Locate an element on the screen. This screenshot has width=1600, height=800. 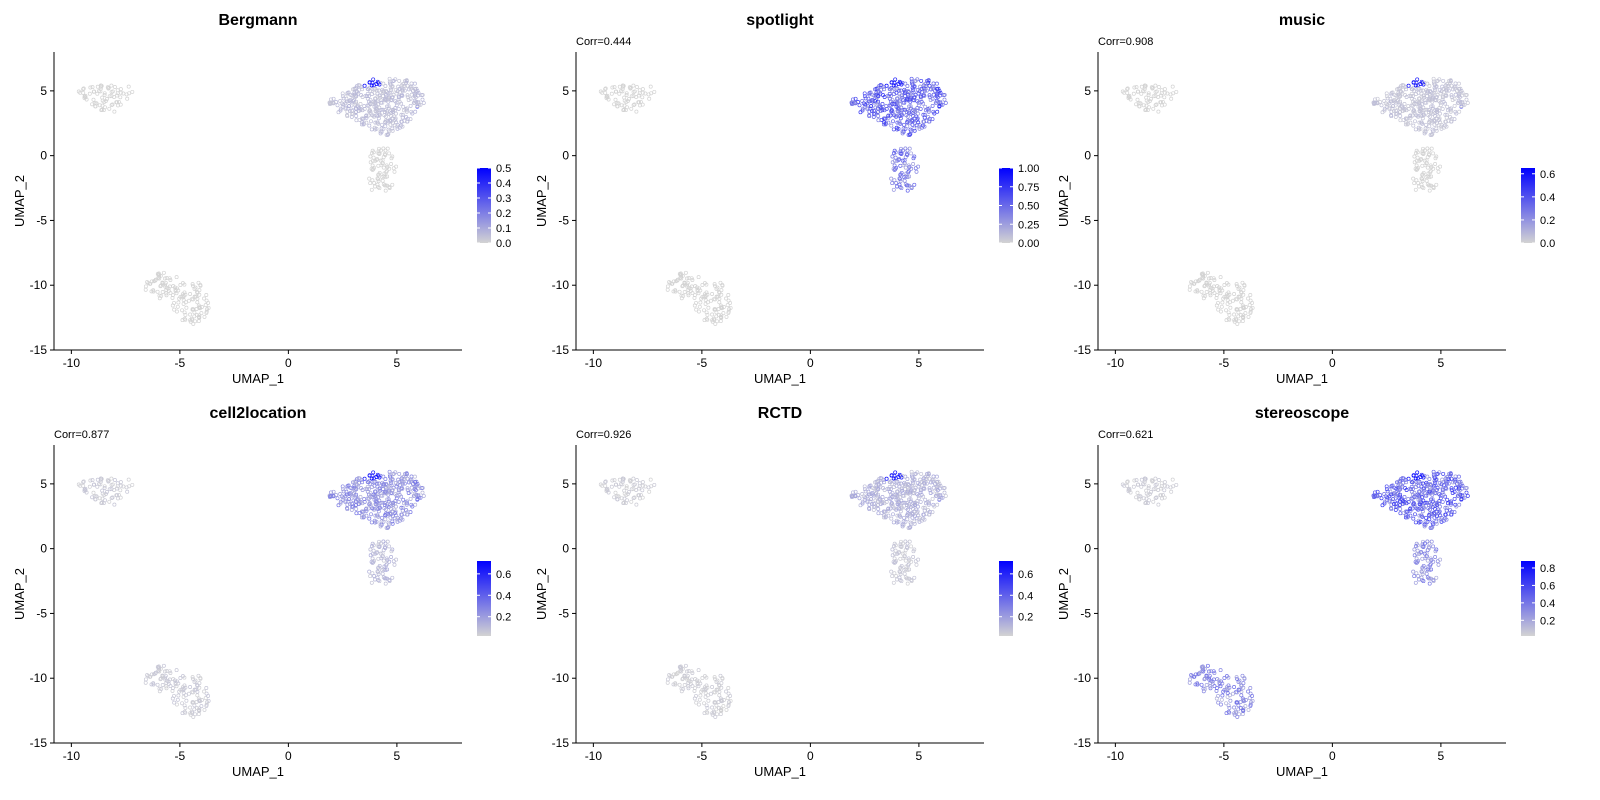
cell2location-y-tick-label: -15 is located at coordinates (39, 743).